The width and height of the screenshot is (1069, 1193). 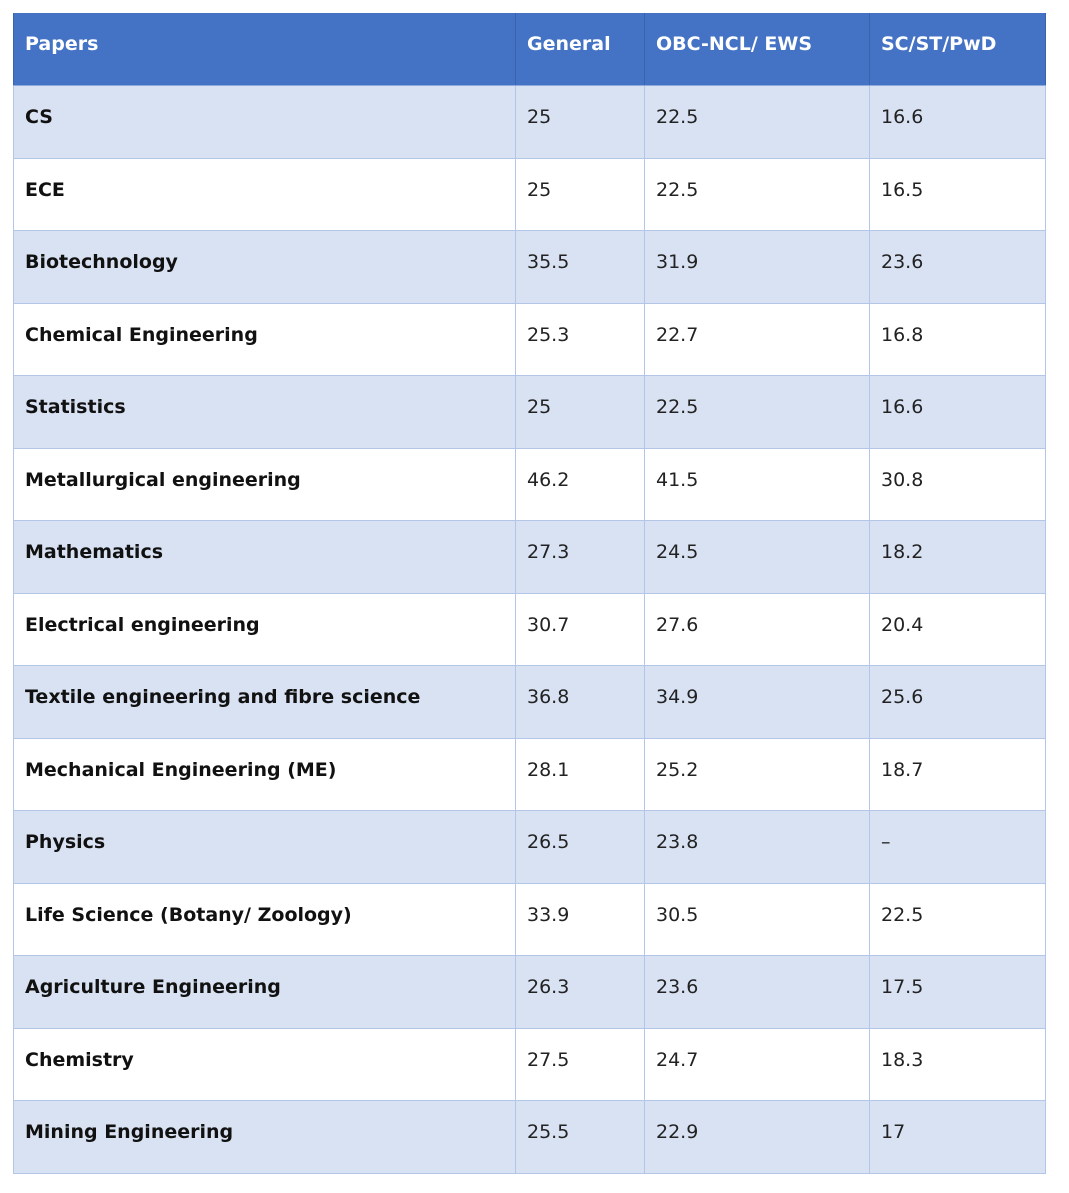 I want to click on general-cell: 25.3, so click(x=580, y=339).